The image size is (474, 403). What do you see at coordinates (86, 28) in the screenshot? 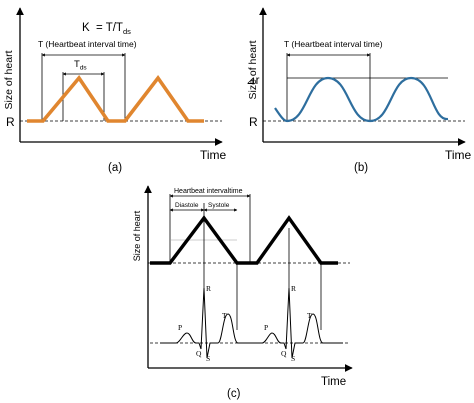
I see `panel-a-formula-k: K` at bounding box center [86, 28].